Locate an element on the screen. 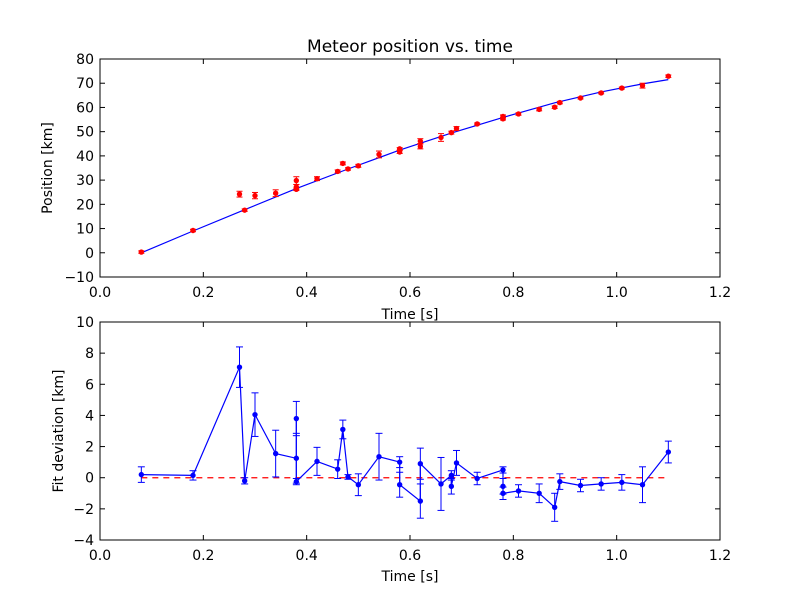  position-y-tick-label: 70 is located at coordinates (85, 84).